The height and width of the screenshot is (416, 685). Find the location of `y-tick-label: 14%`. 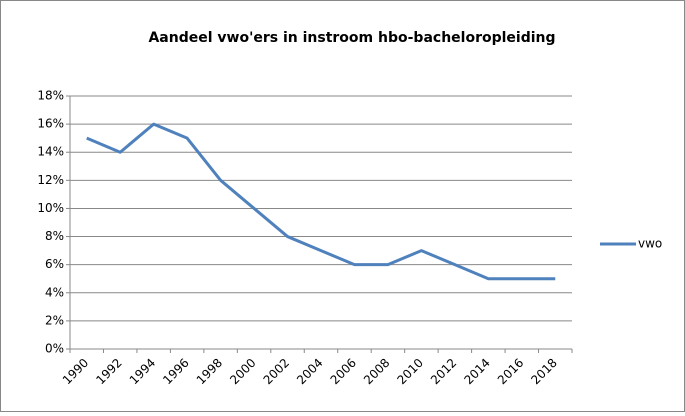

y-tick-label: 14% is located at coordinates (50, 152).